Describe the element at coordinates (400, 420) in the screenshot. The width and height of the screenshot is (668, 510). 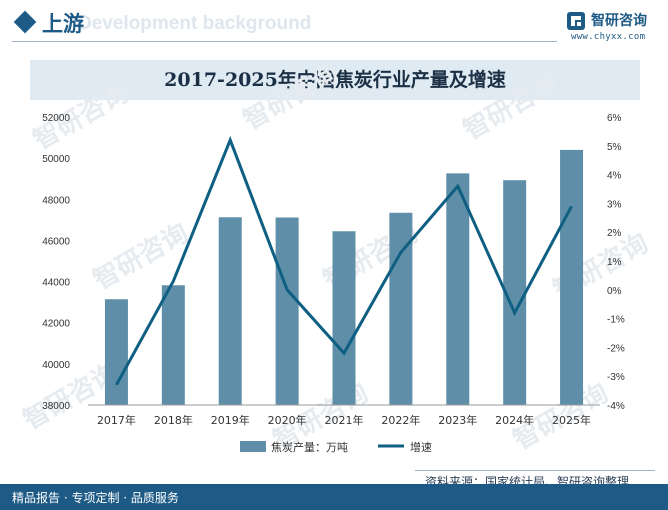
I see `x-tick-label: 2022年` at that location.